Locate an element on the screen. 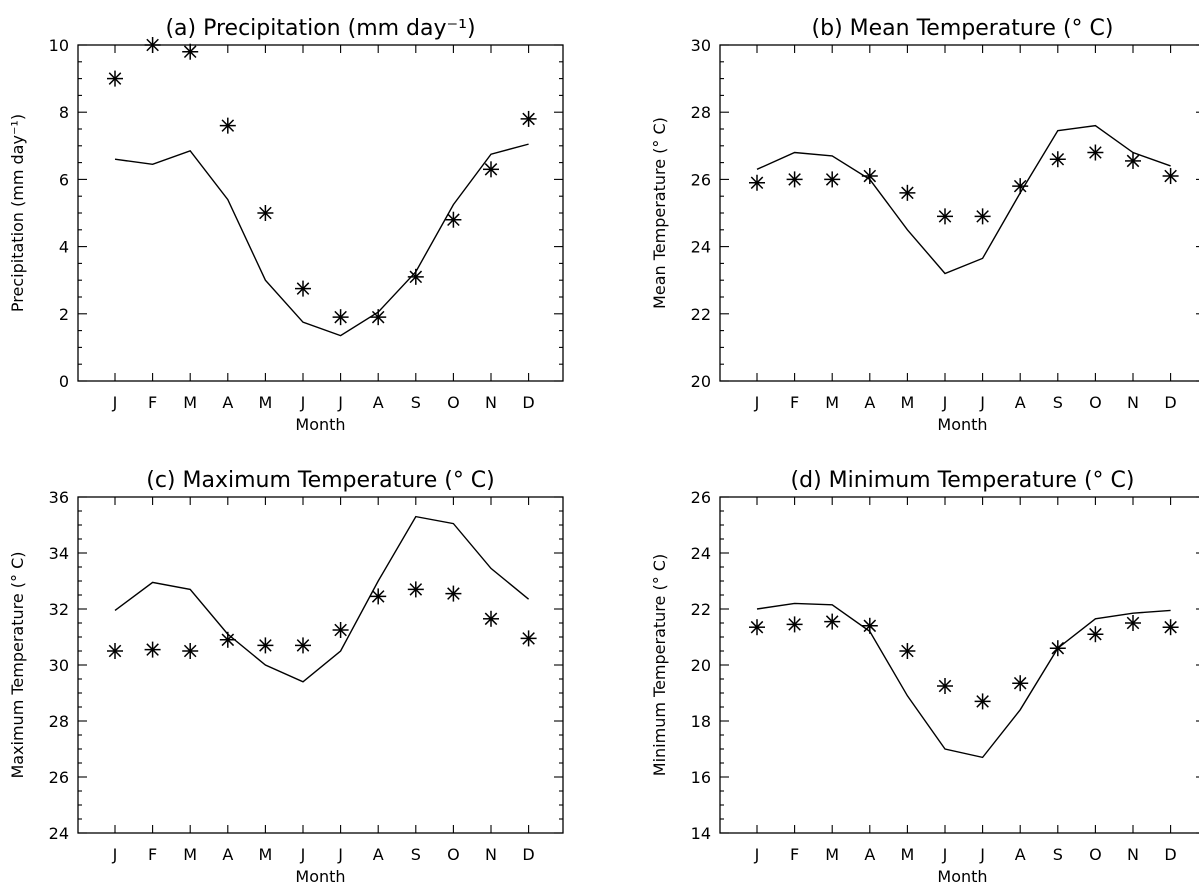  panel-title: (d) Minimum Temperature (° C) is located at coordinates (963, 480).